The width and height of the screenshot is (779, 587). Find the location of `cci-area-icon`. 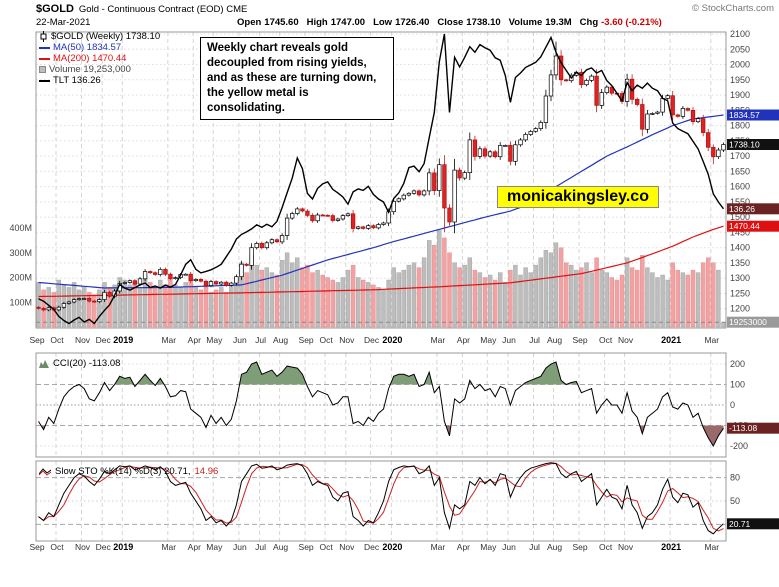

cci-area-icon is located at coordinates (44, 364).